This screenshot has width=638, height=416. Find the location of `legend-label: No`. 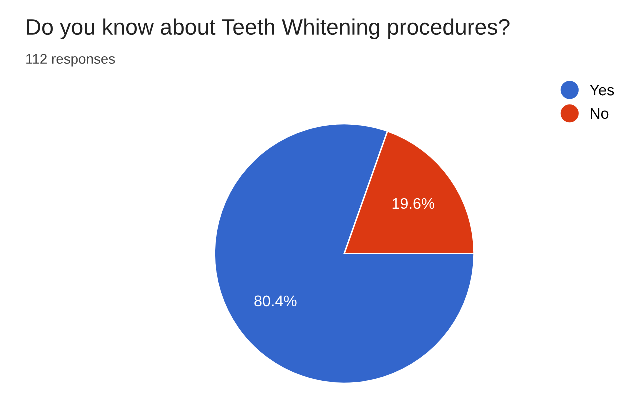

legend-label: No is located at coordinates (600, 114).